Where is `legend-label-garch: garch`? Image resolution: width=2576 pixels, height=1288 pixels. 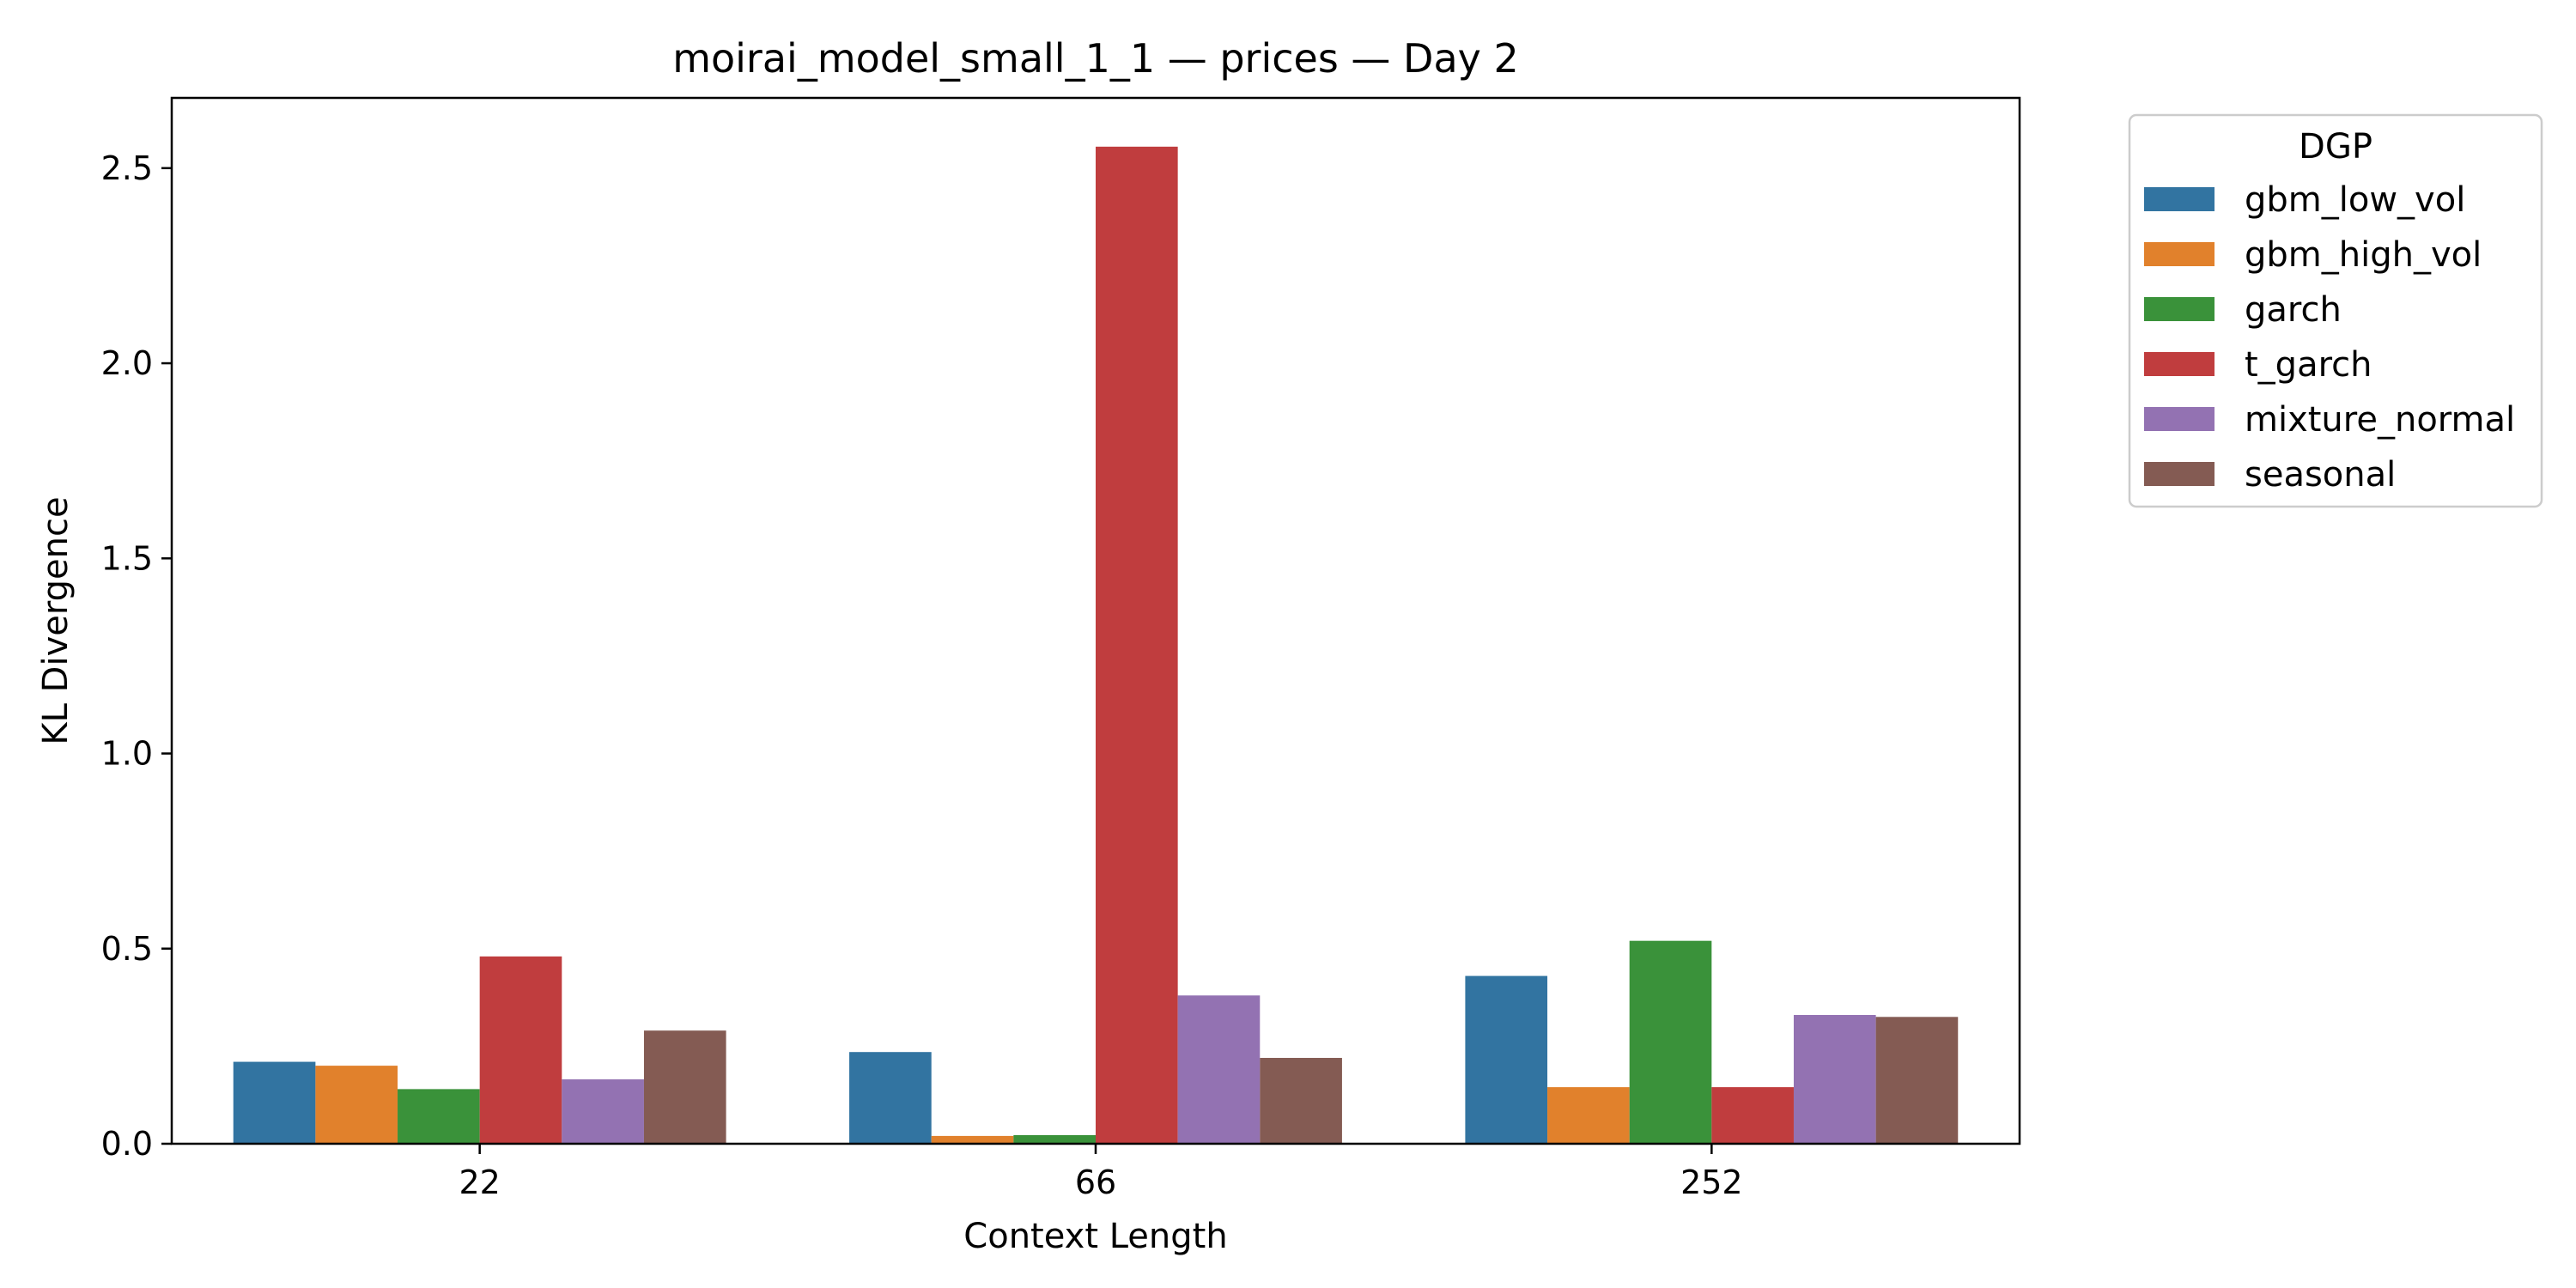
legend-label-garch: garch is located at coordinates (2294, 310).